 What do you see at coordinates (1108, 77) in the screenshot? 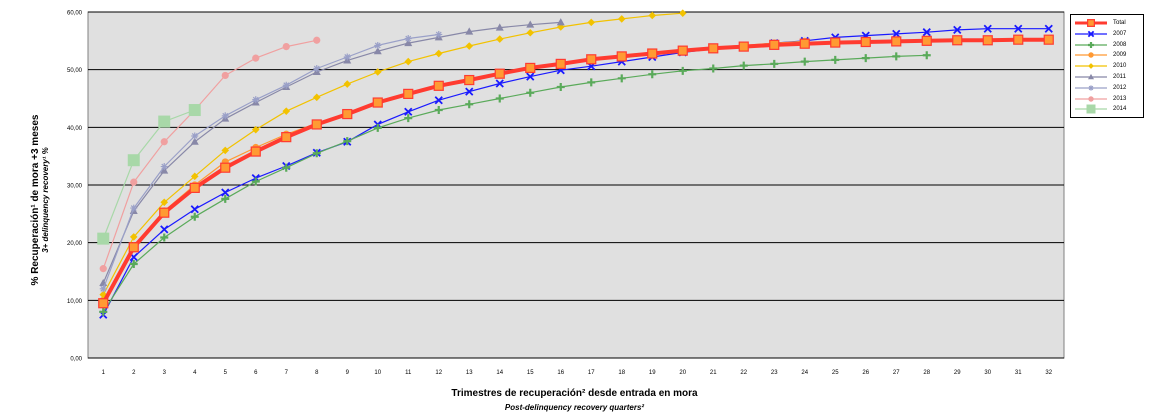
I see `legend-item: 2011` at bounding box center [1108, 77].